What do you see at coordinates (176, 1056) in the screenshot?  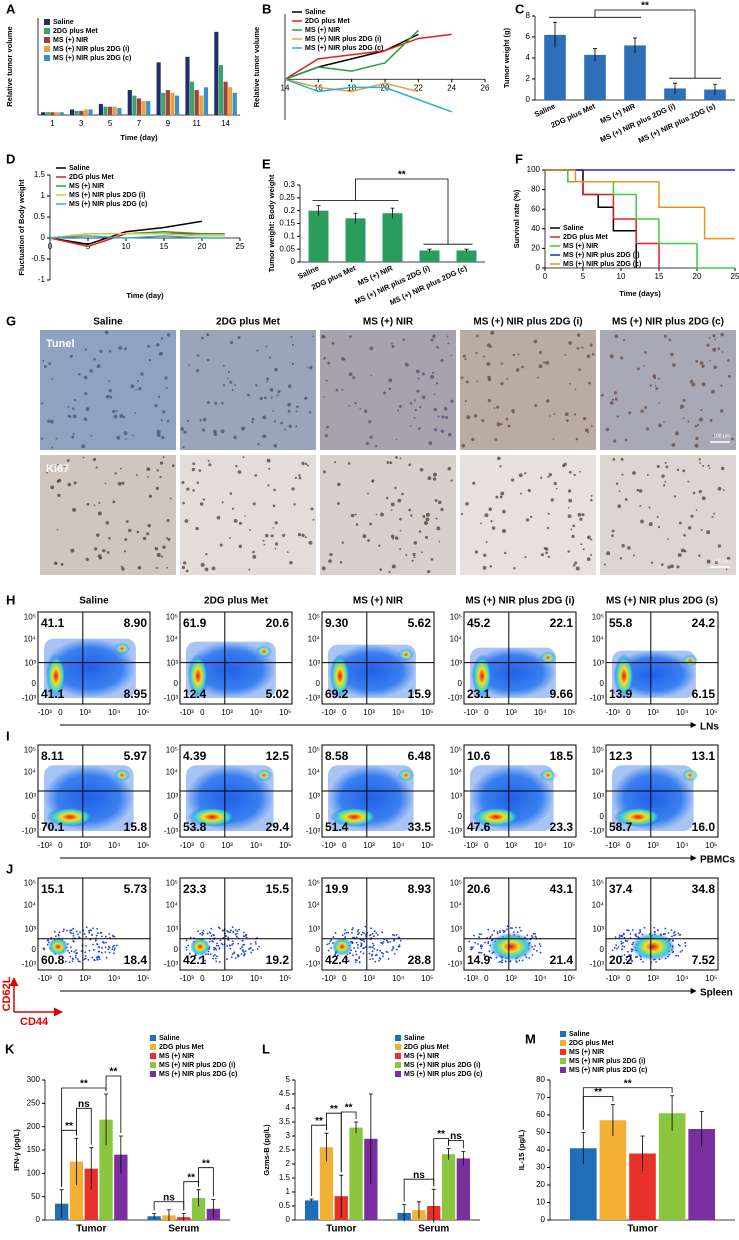 I see `legend-label: MS (+) NIR` at bounding box center [176, 1056].